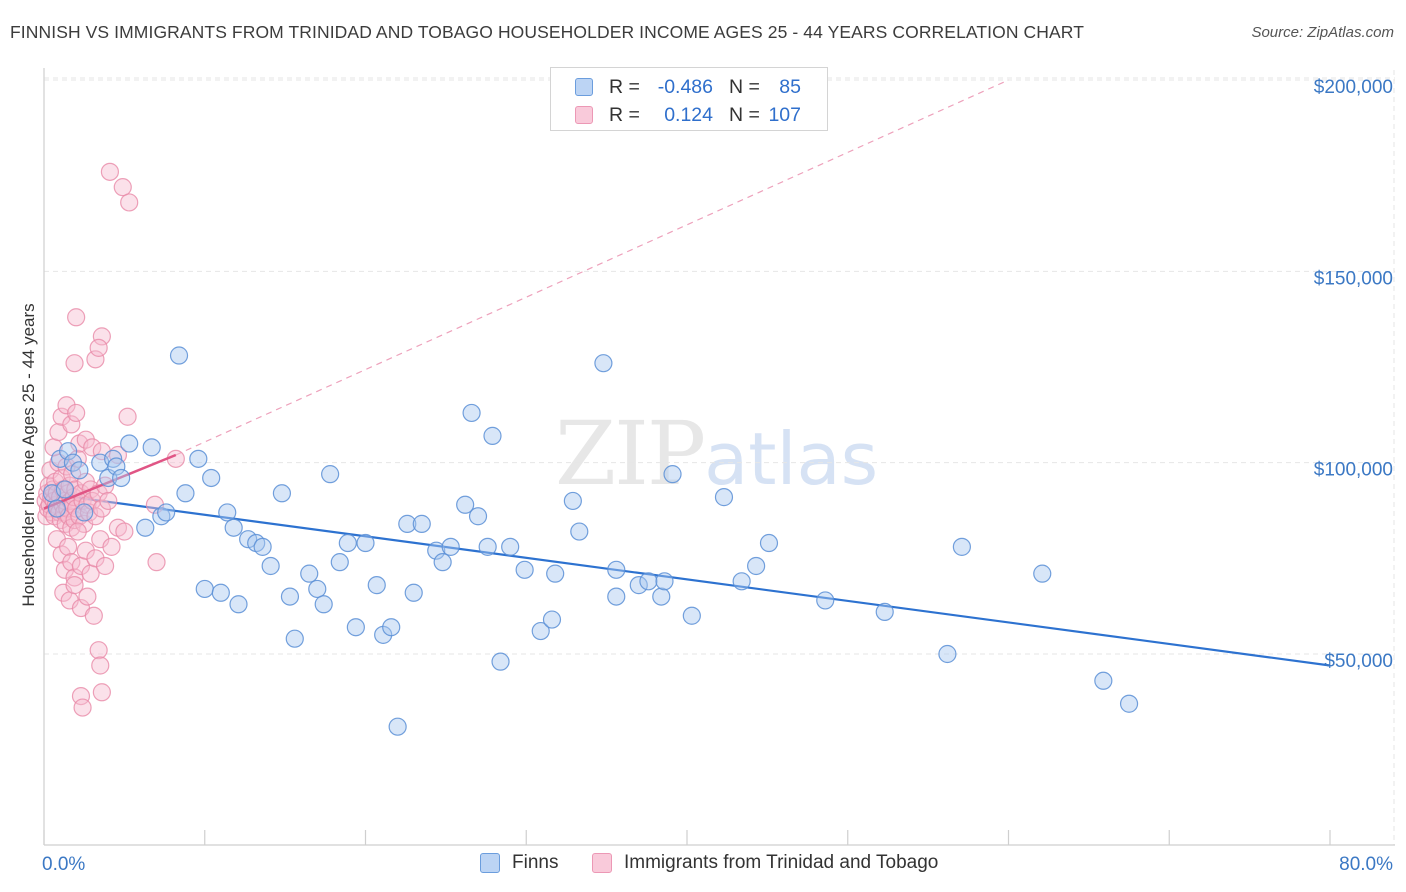  What do you see at coordinates (110, 481) in the screenshot?
I see `pink-trend-line` at bounding box center [110, 481].